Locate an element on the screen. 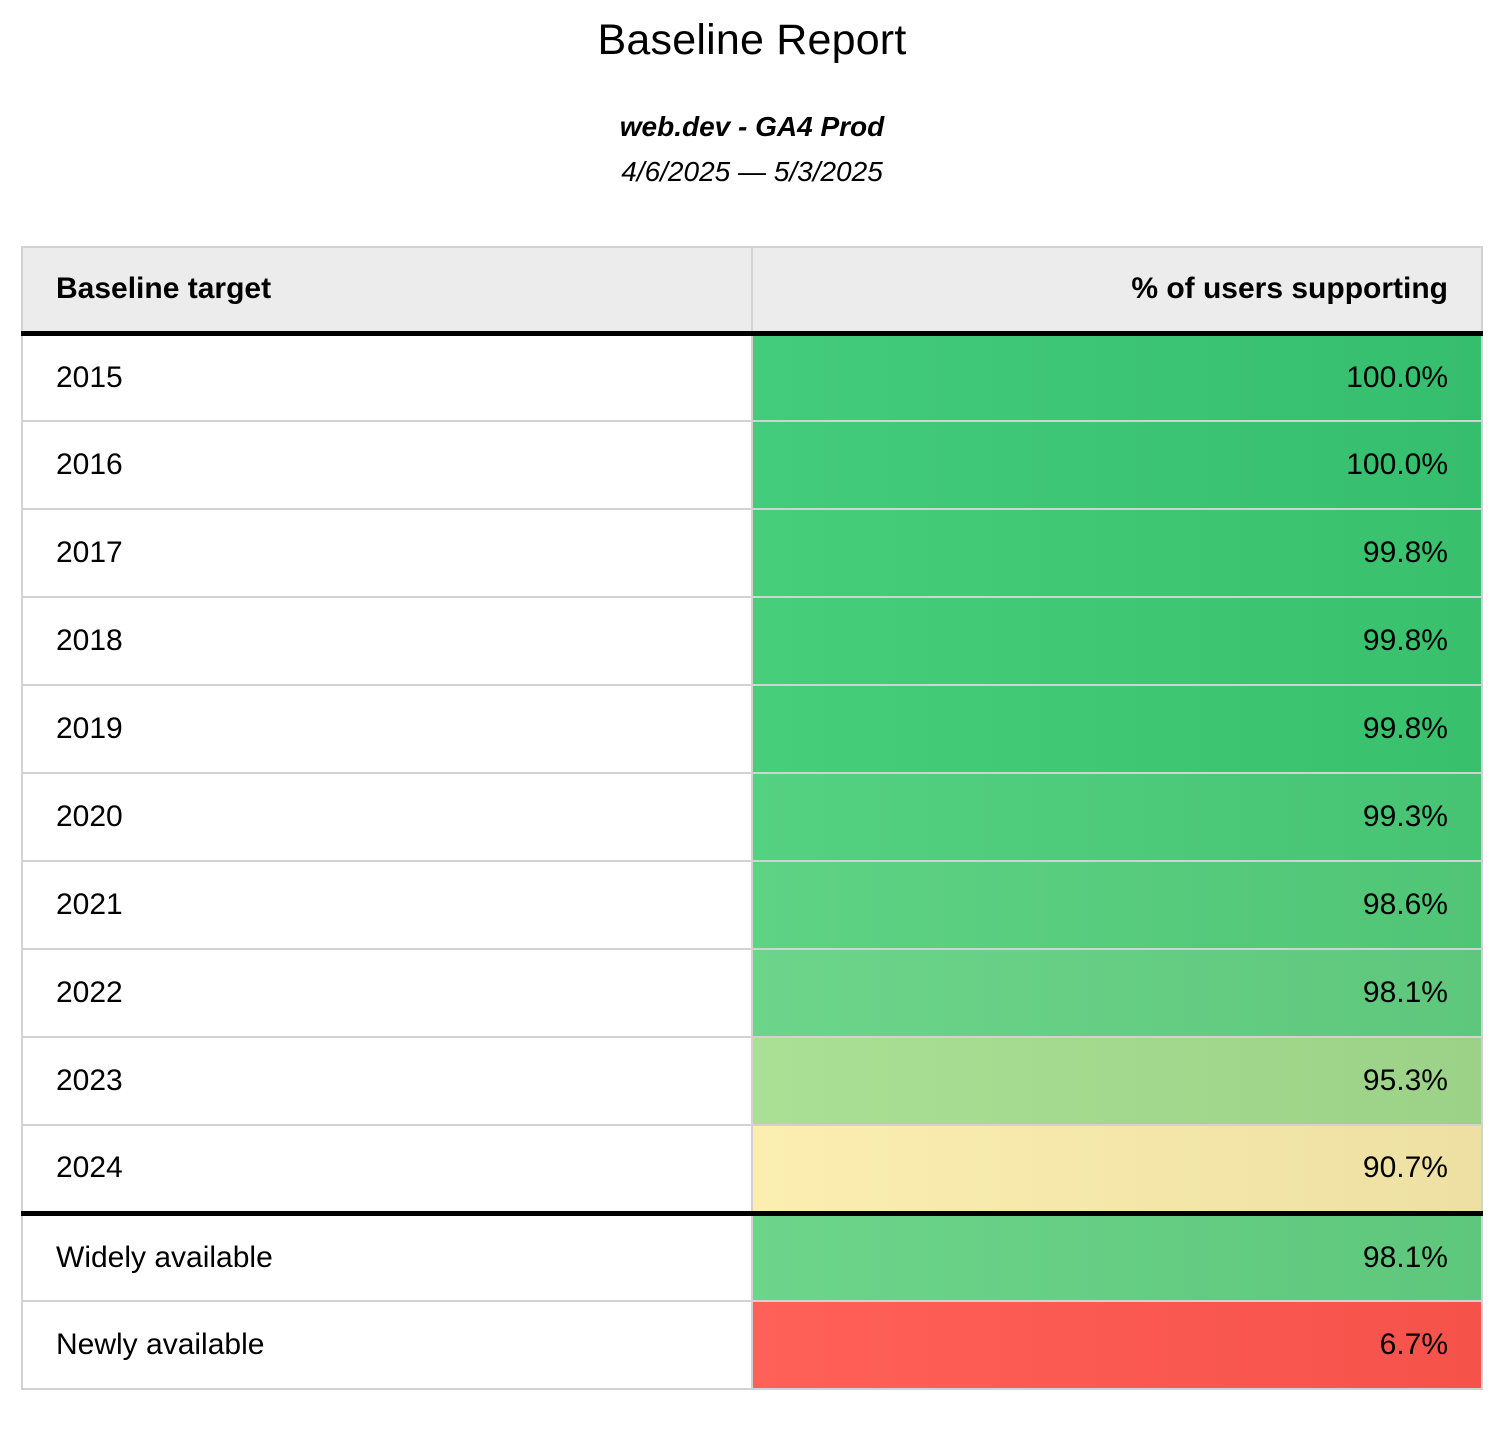 The height and width of the screenshot is (1442, 1504). baseline-target-cell: Newly available is located at coordinates (387, 1345).